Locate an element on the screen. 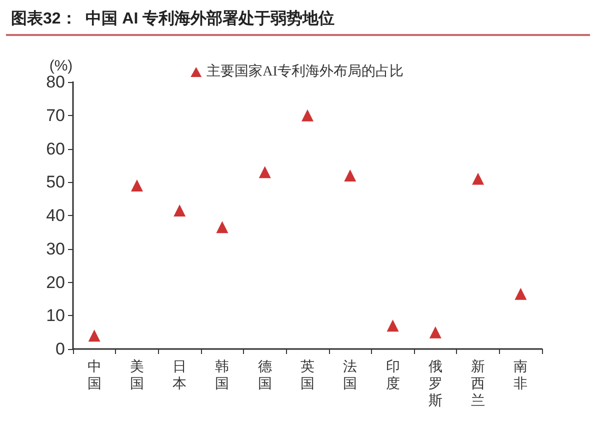  x-tick-label: 法国 is located at coordinates (350, 375).